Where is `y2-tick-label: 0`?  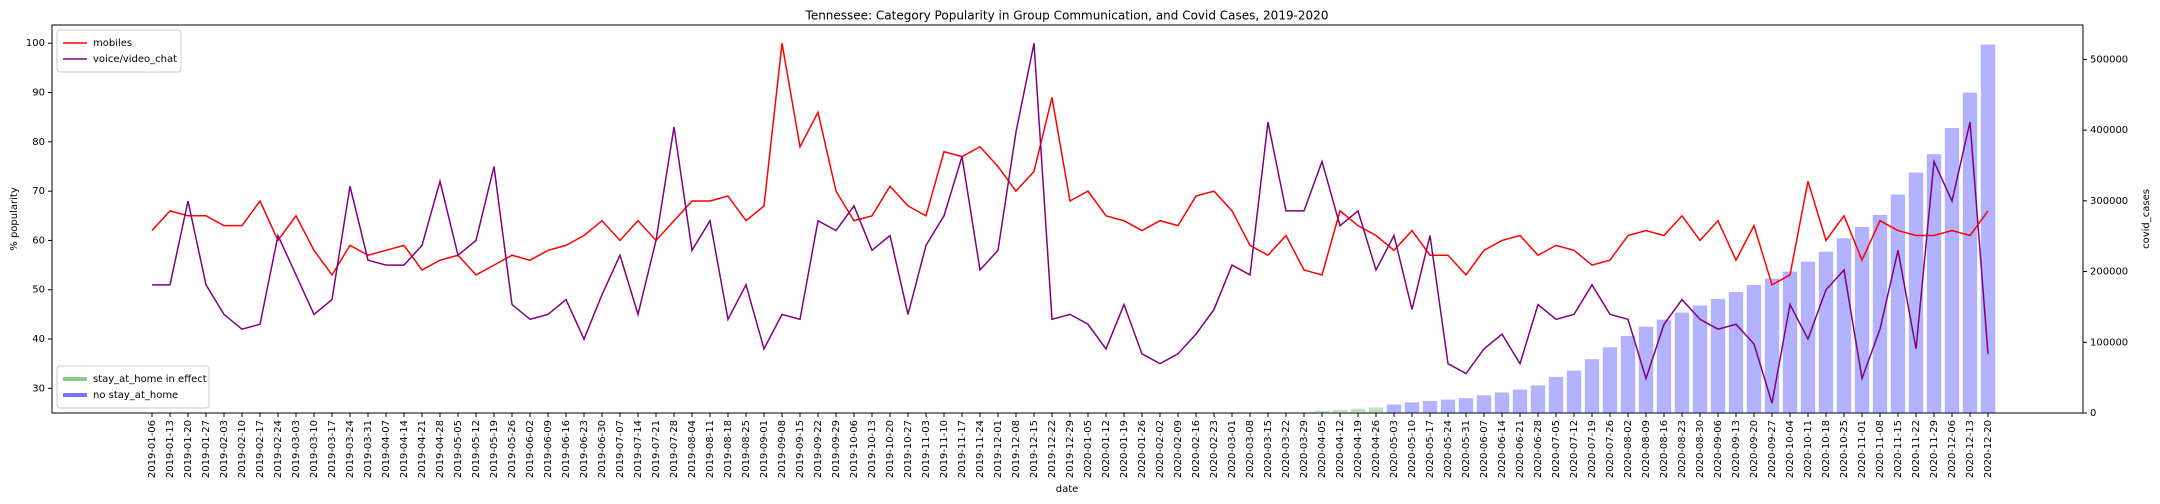
y2-tick-label: 0 is located at coordinates (2093, 413).